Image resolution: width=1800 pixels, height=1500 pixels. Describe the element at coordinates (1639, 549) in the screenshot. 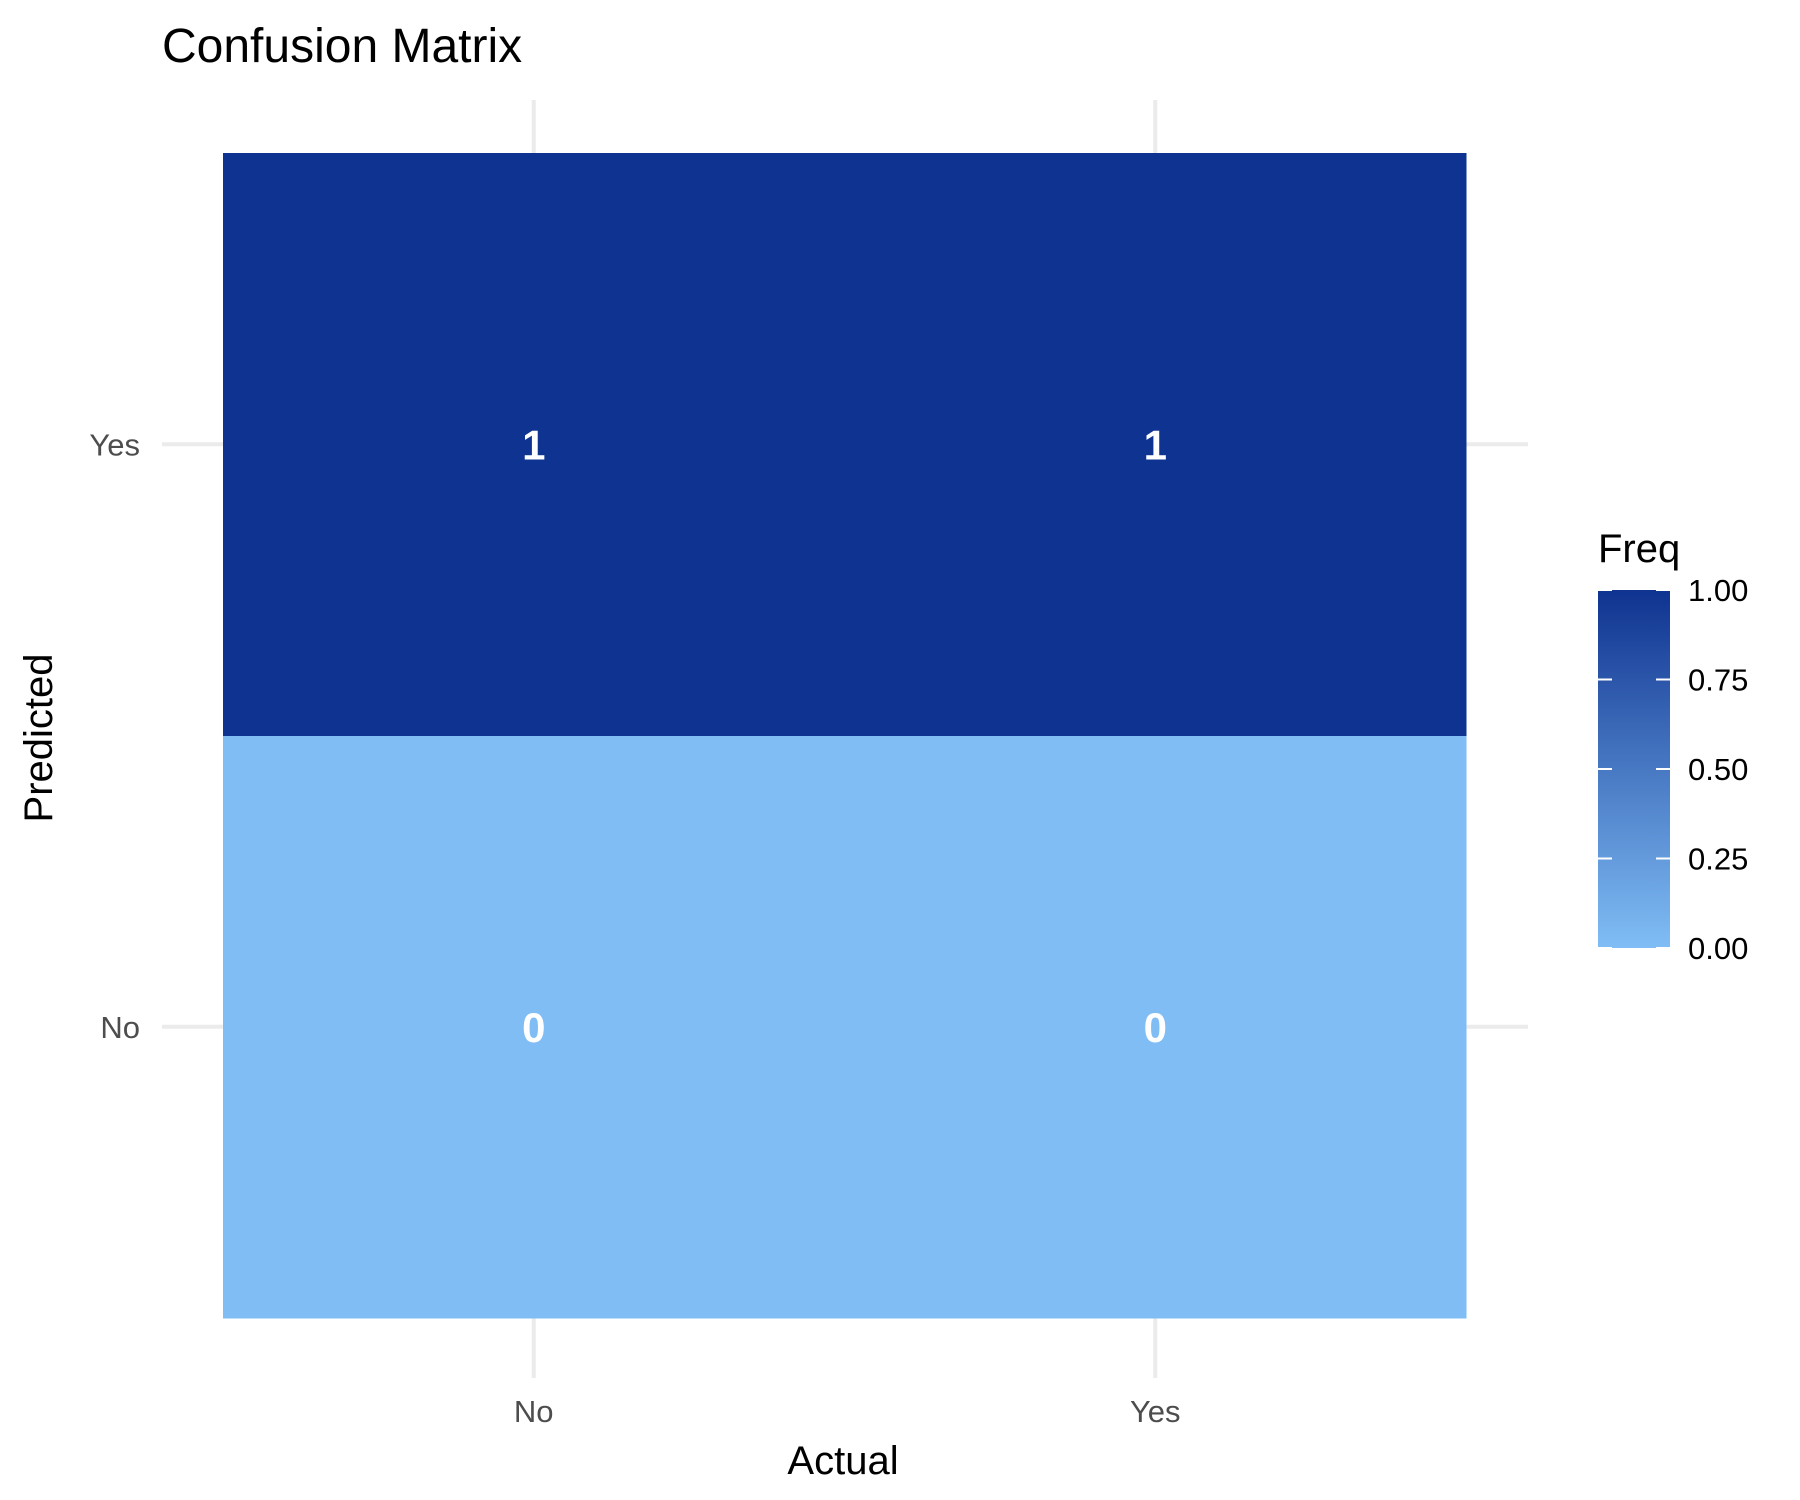

I see `legend-title: Freq` at that location.